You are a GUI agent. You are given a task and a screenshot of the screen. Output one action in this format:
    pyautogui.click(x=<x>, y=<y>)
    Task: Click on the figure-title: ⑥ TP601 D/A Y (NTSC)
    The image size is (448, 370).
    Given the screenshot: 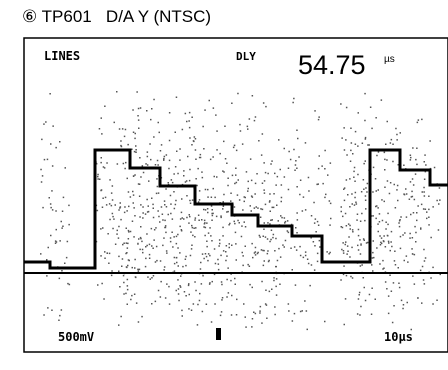 What is the action you would take?
    pyautogui.click(x=116, y=16)
    